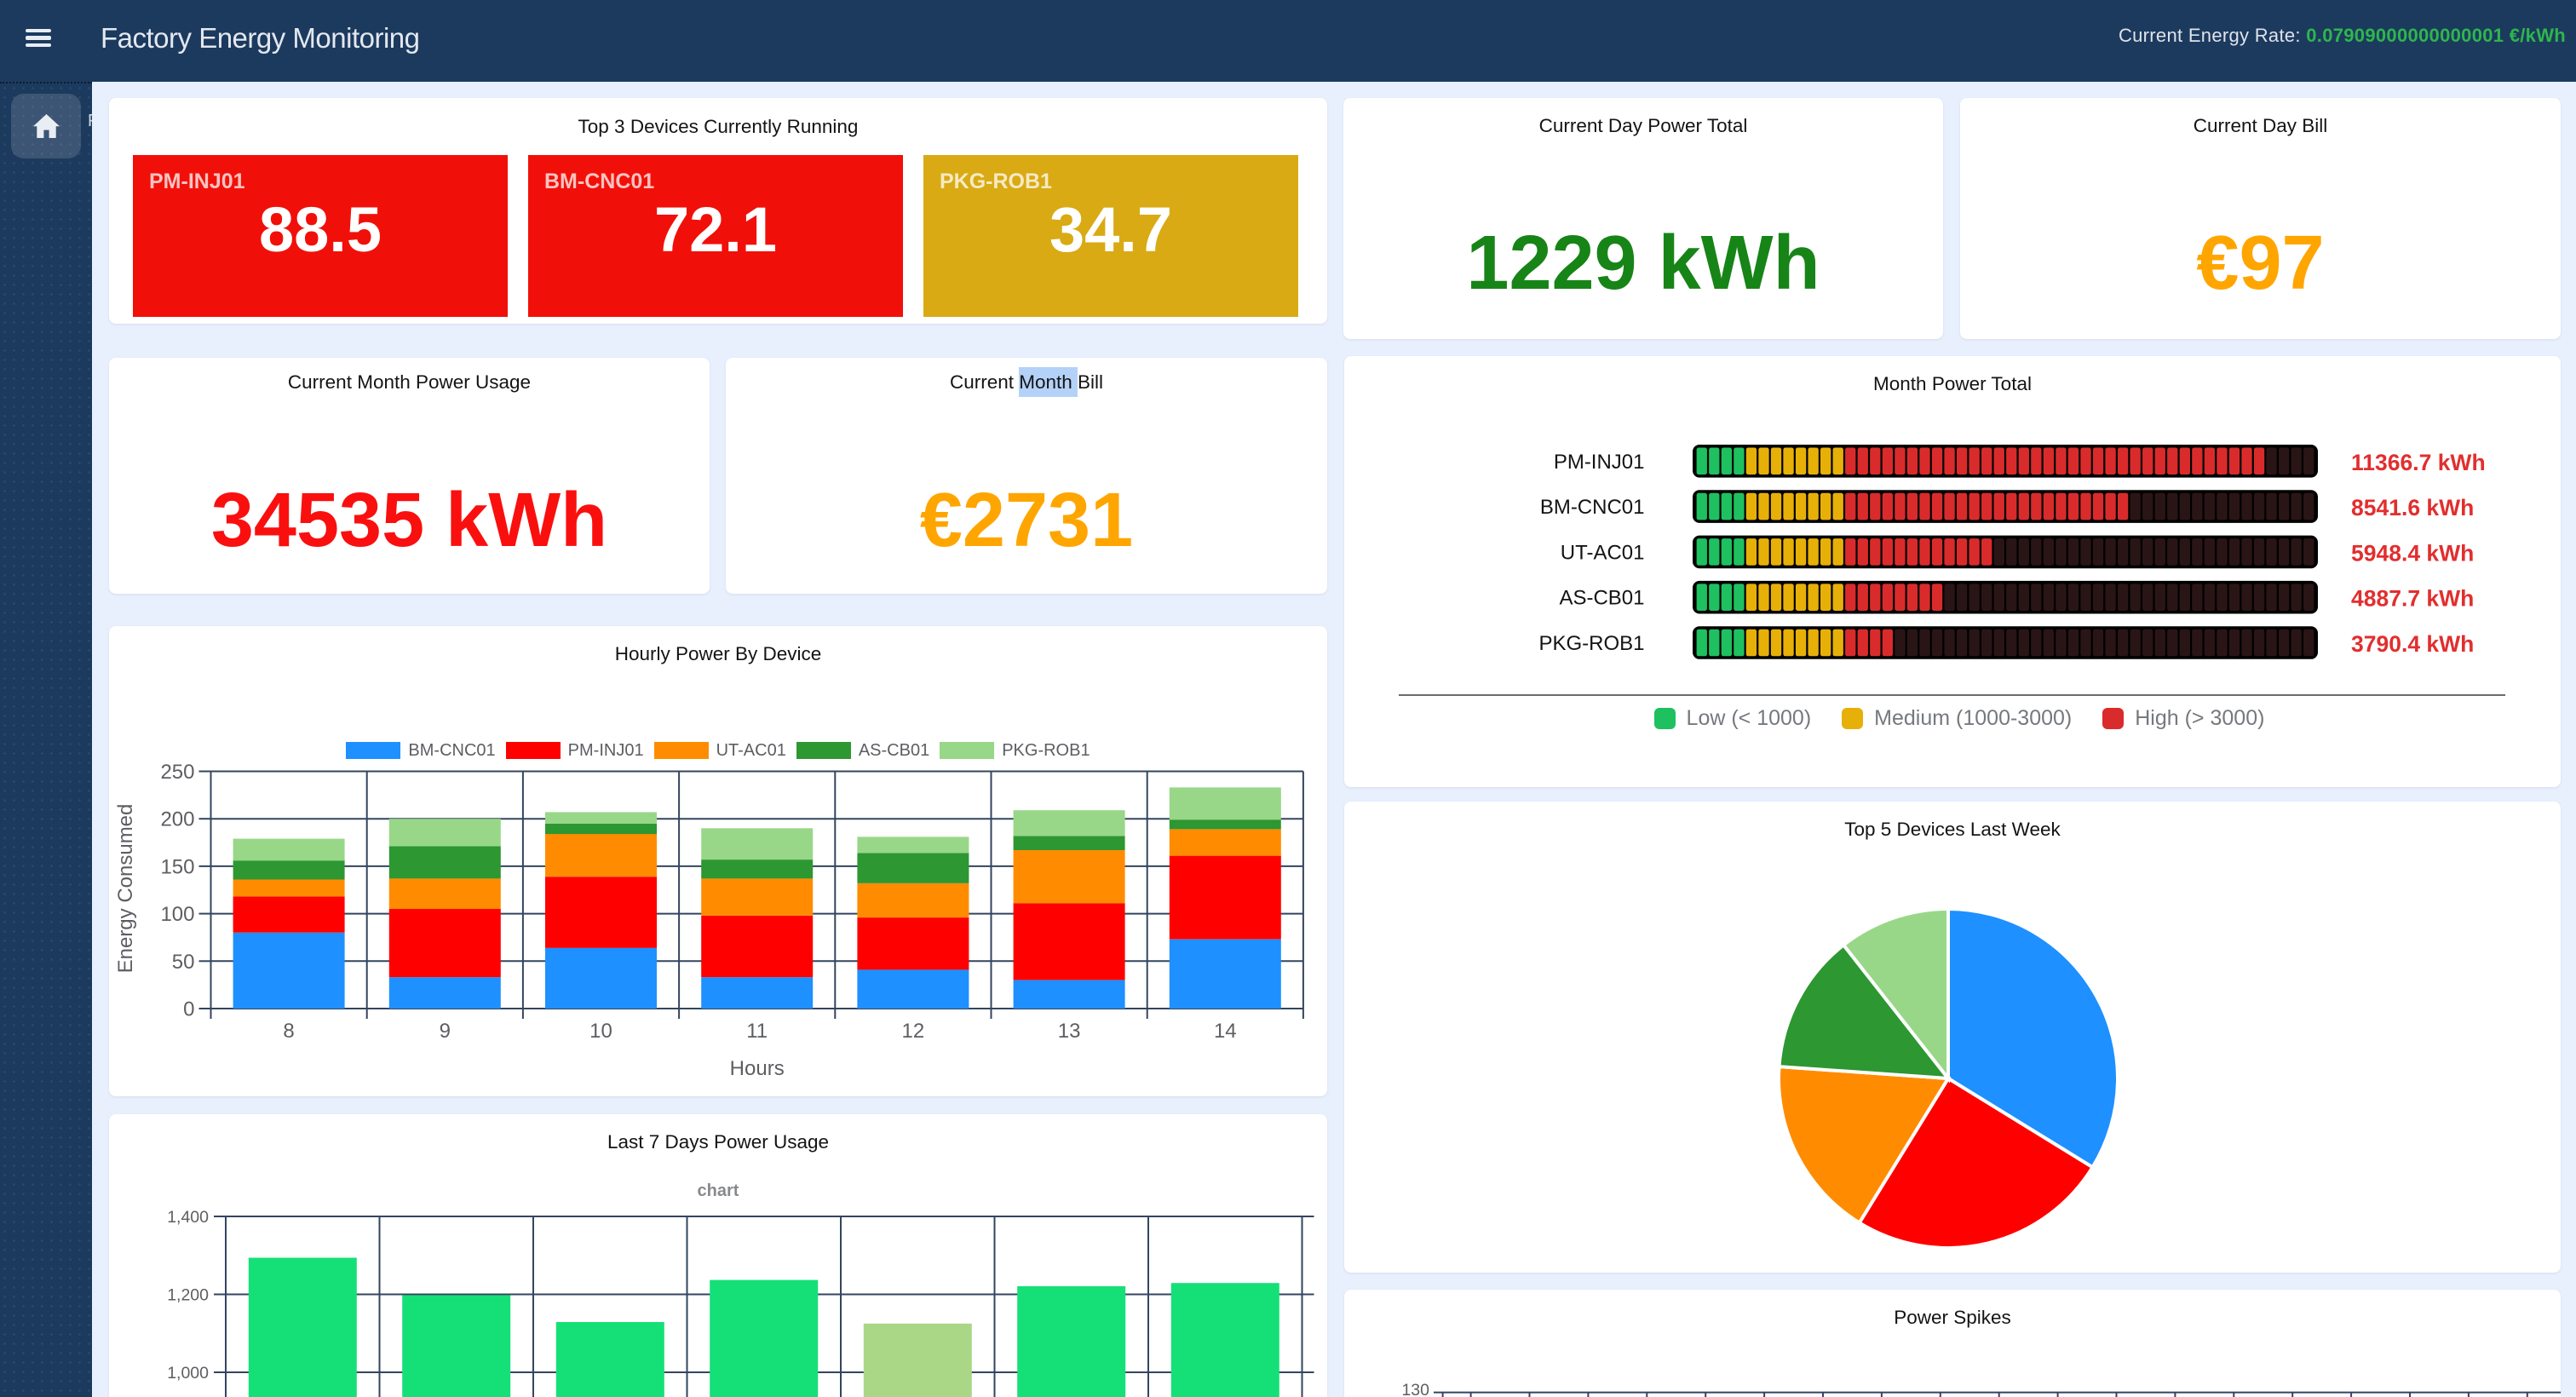  I want to click on svg-text: 11366.7 kWh, so click(2418, 463).